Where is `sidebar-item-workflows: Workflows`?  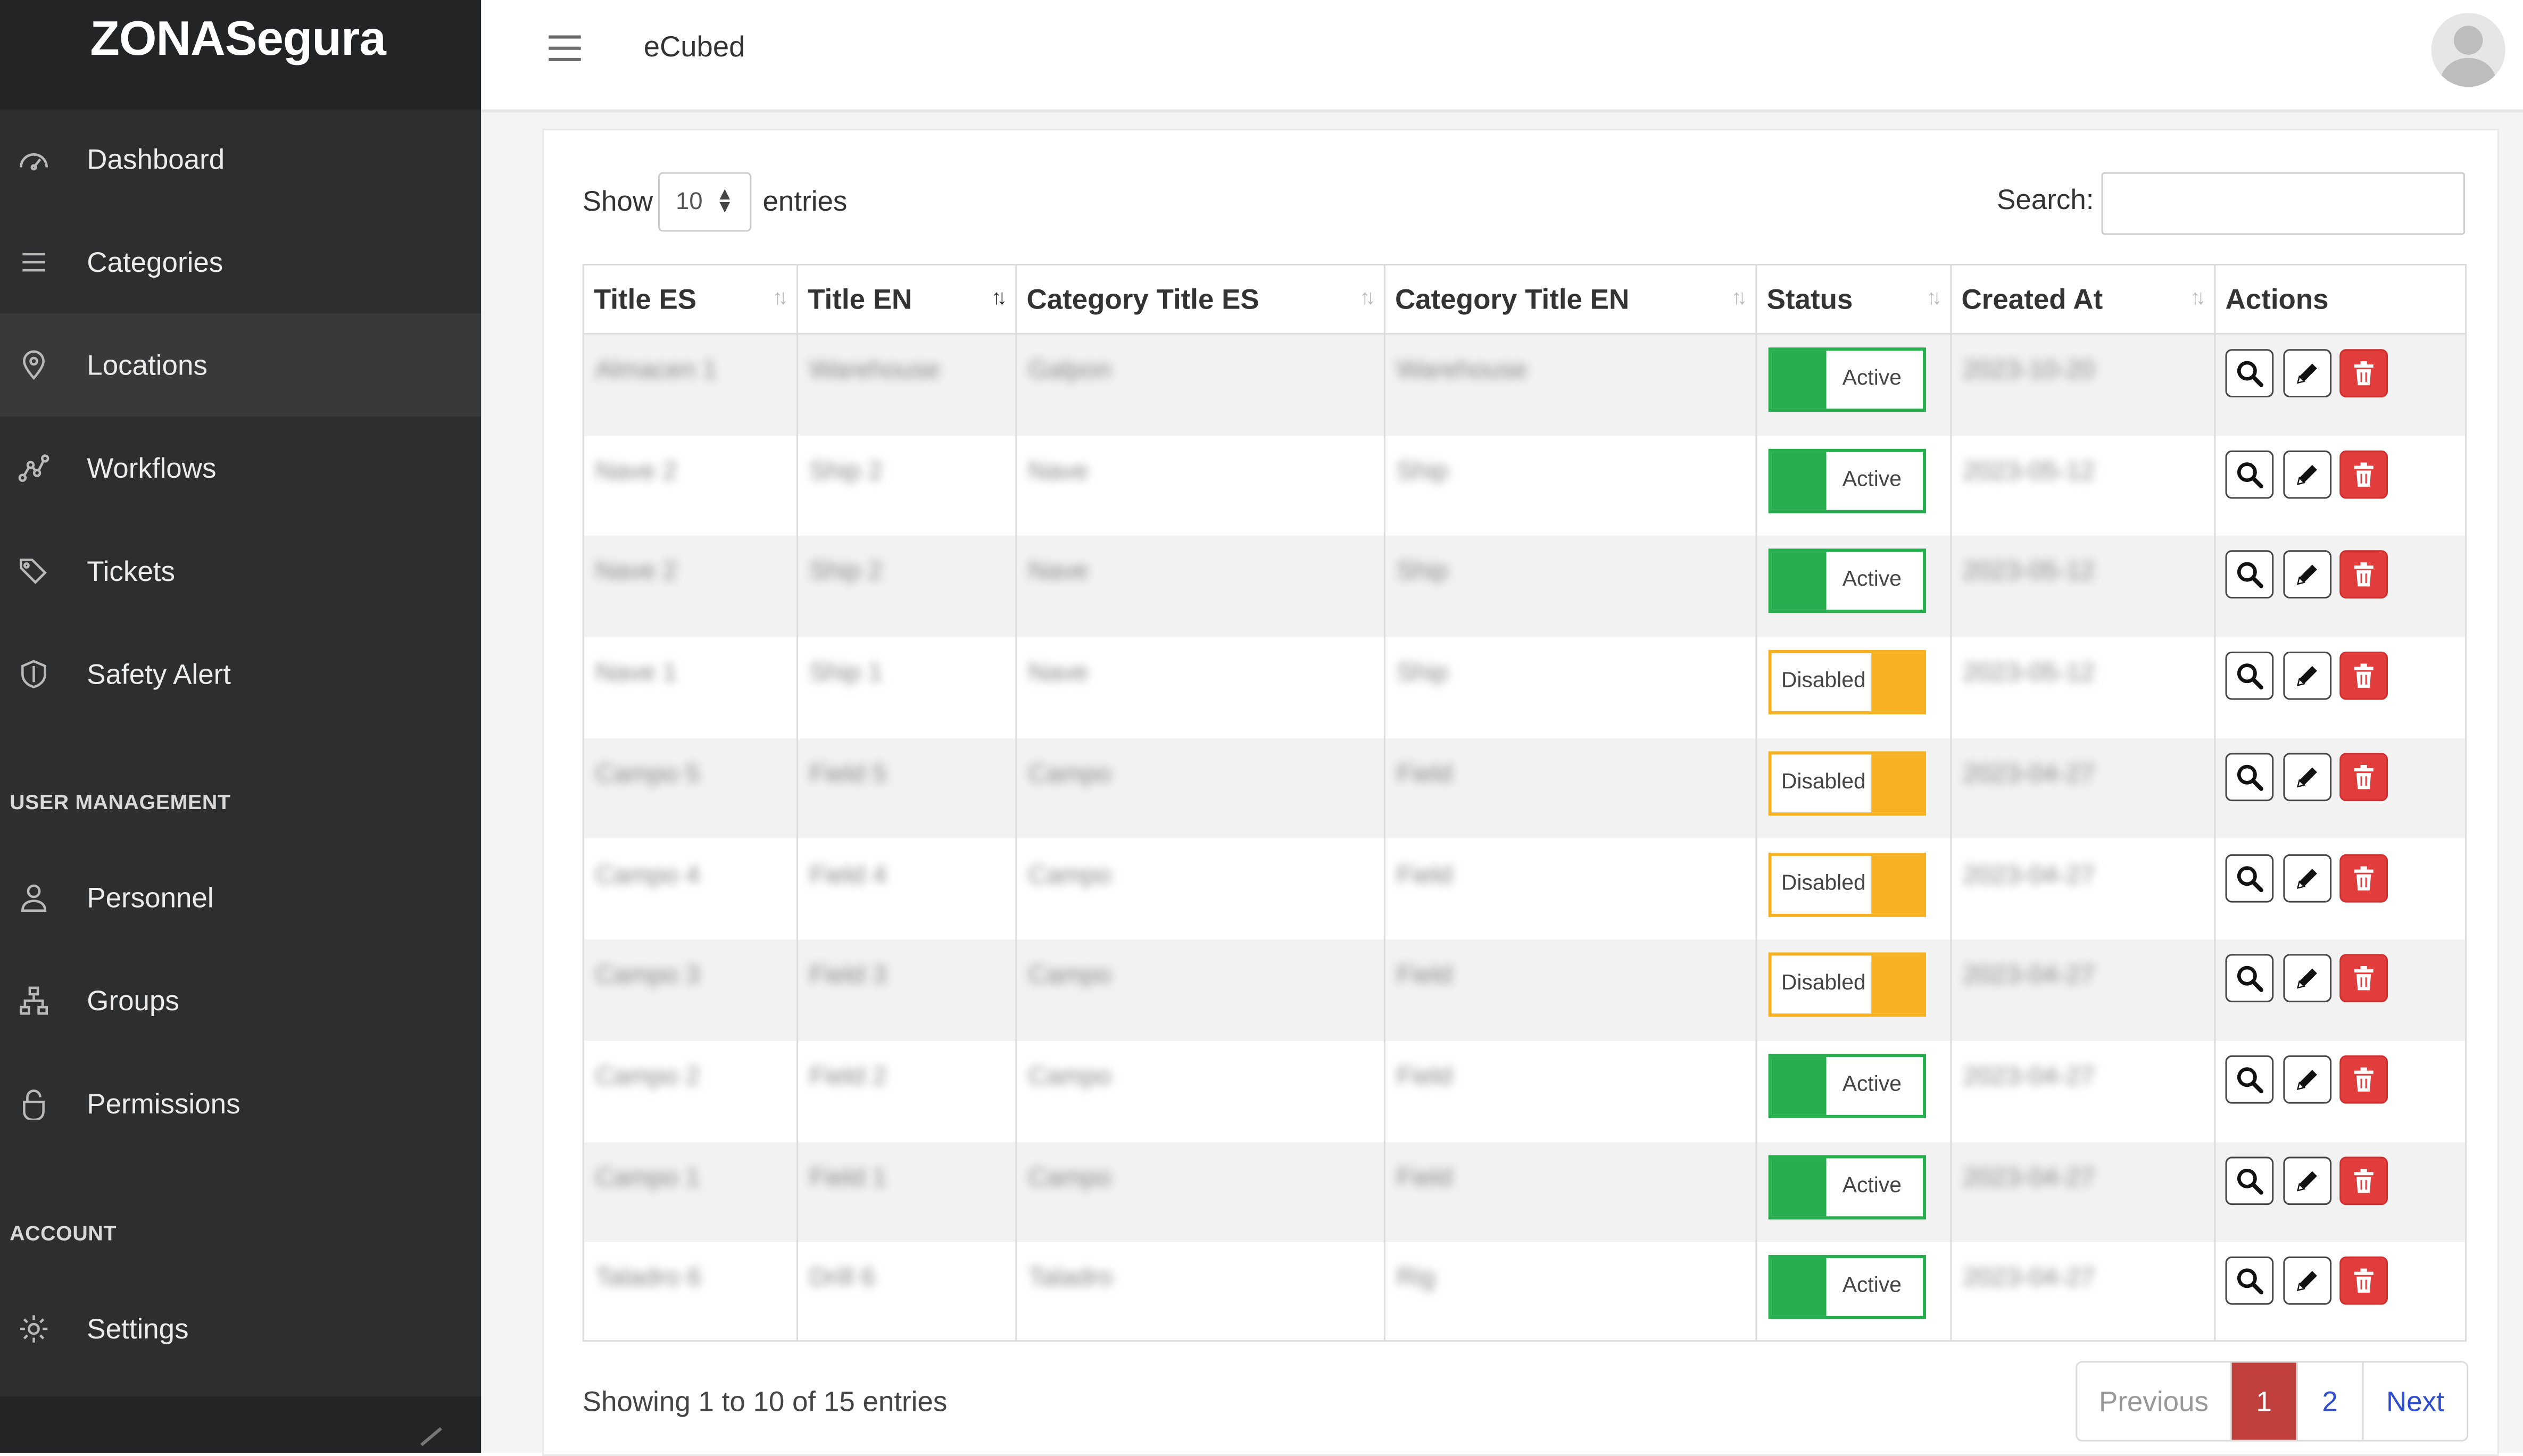
sidebar-item-workflows: Workflows is located at coordinates (240, 468).